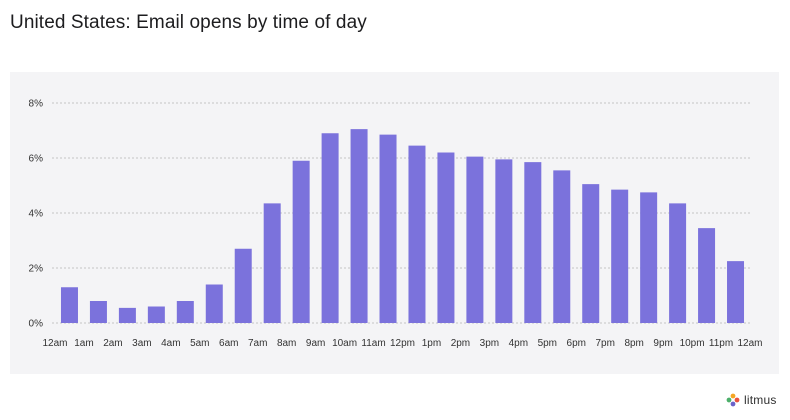 The image size is (790, 420). What do you see at coordinates (518, 343) in the screenshot?
I see `x-tick-label: 4pm` at bounding box center [518, 343].